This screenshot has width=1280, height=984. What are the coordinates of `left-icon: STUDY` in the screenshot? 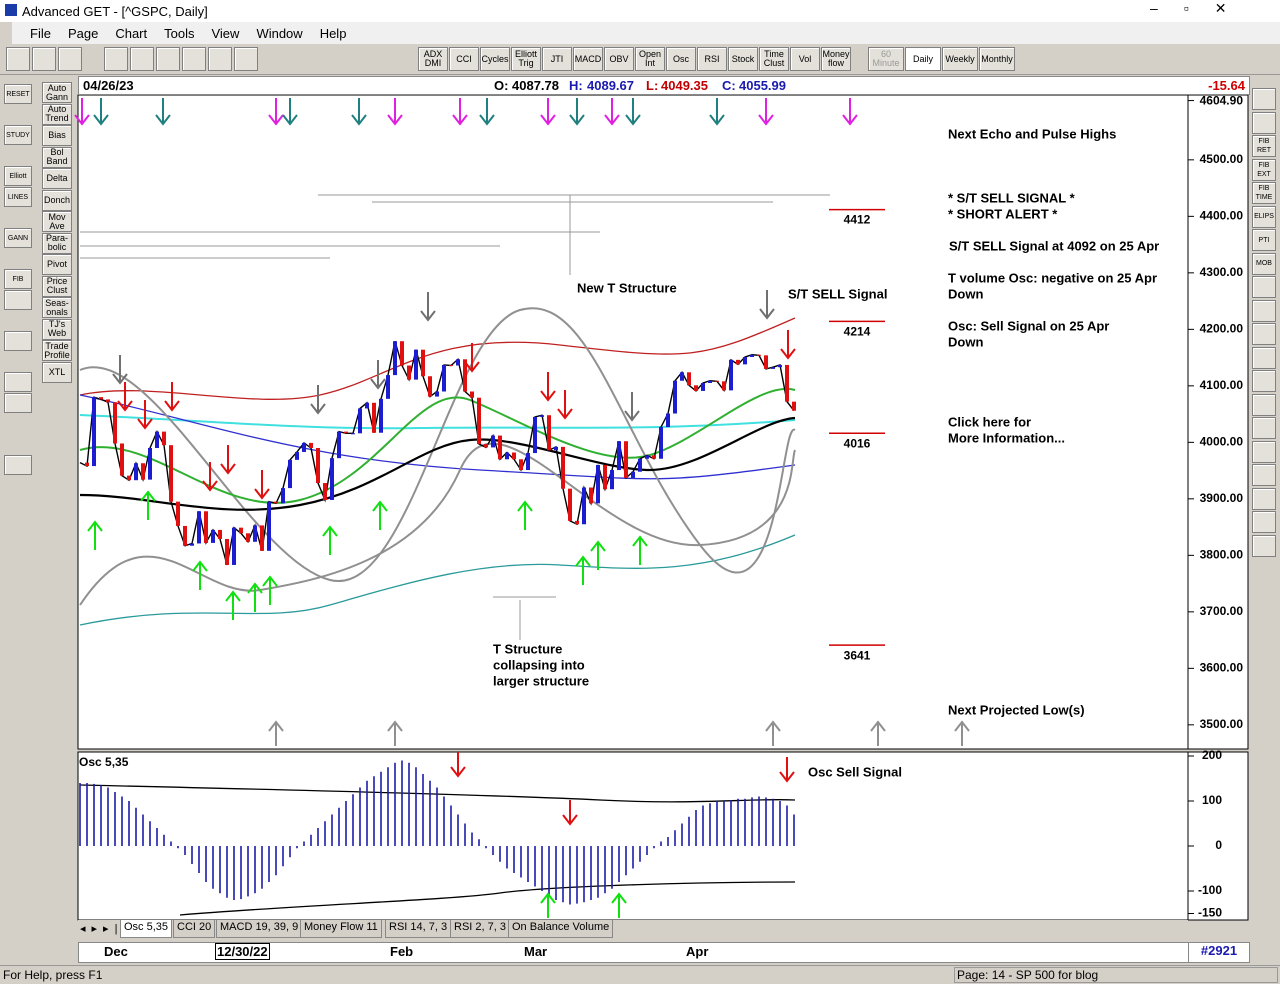 It's located at (18, 135).